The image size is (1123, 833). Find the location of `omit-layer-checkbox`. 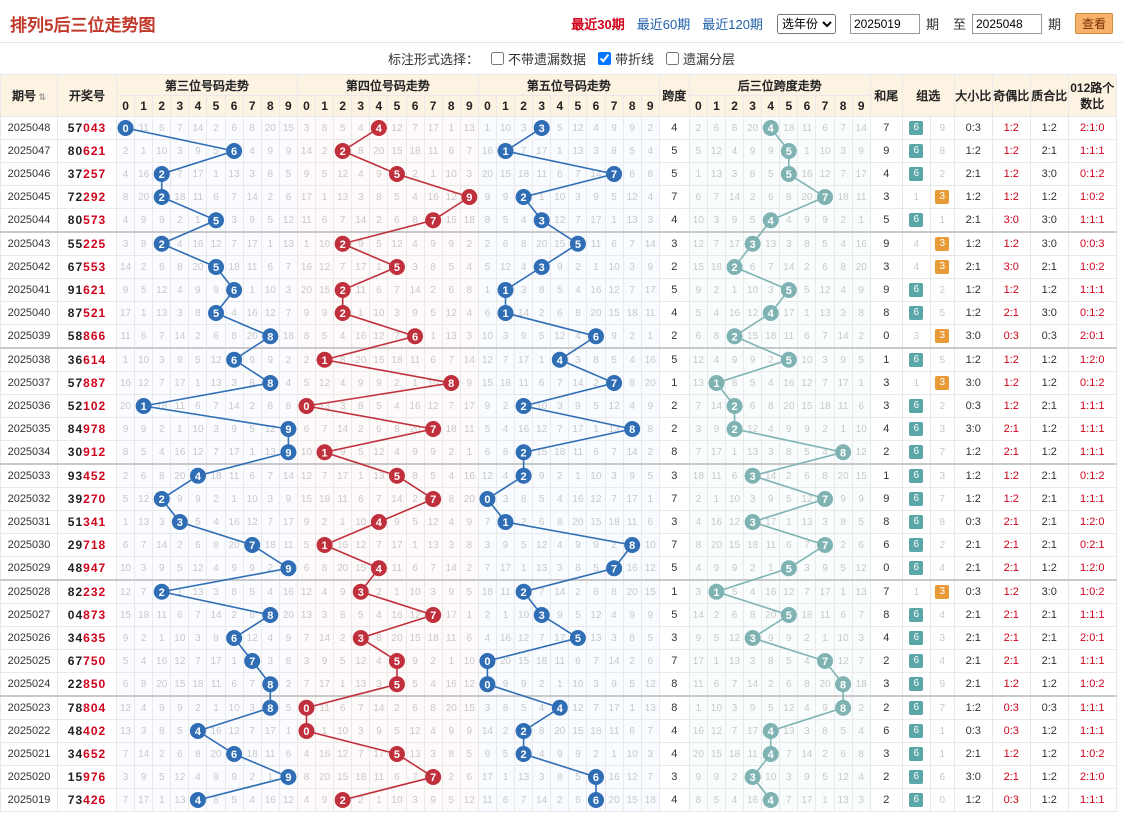

omit-layer-checkbox is located at coordinates (673, 58).